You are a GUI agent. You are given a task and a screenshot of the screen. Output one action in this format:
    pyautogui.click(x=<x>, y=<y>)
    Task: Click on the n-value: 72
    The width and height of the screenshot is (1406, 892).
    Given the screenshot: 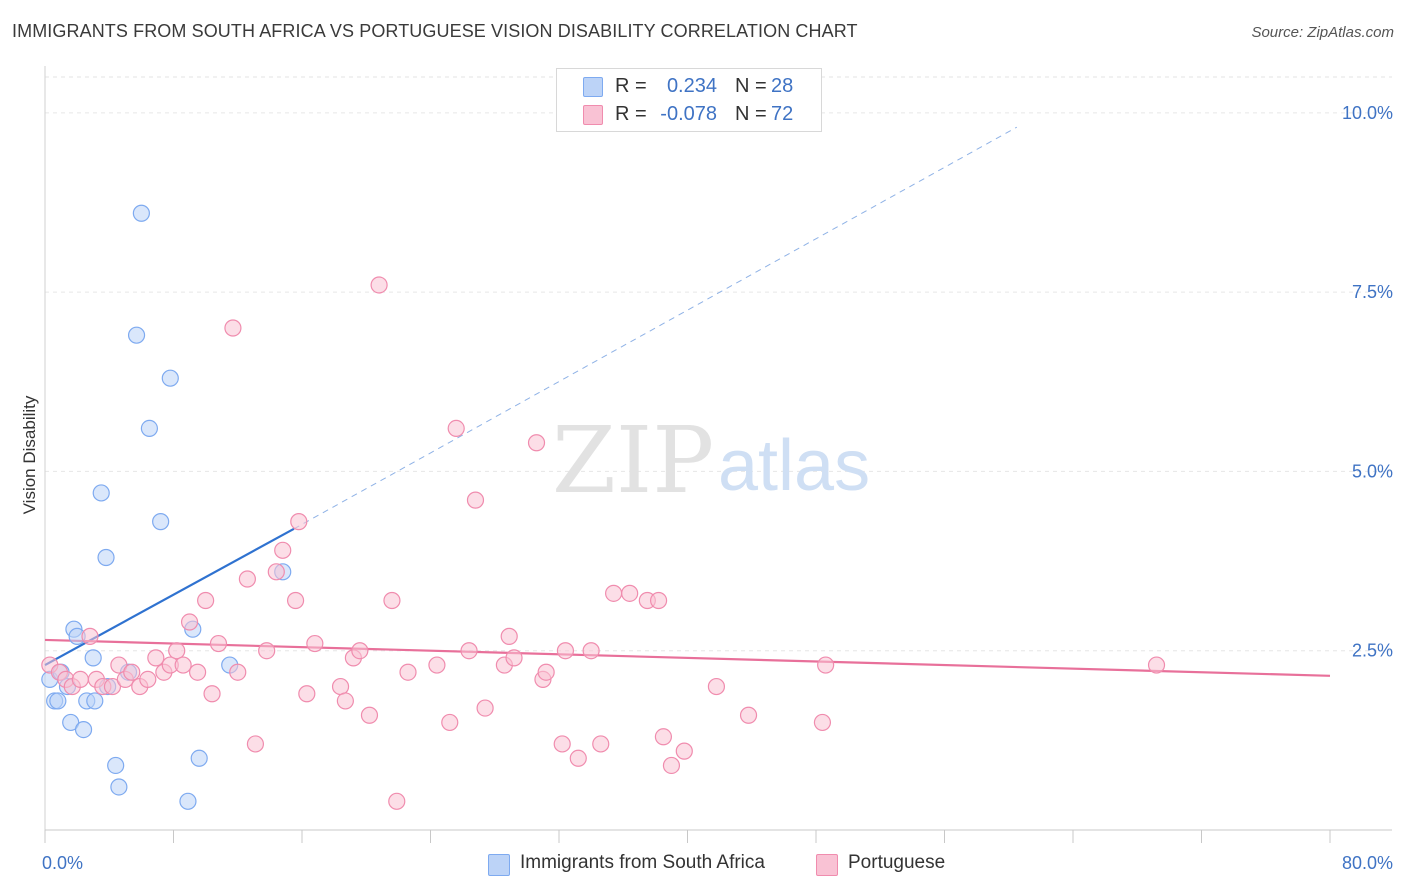 What is the action you would take?
    pyautogui.click(x=782, y=114)
    